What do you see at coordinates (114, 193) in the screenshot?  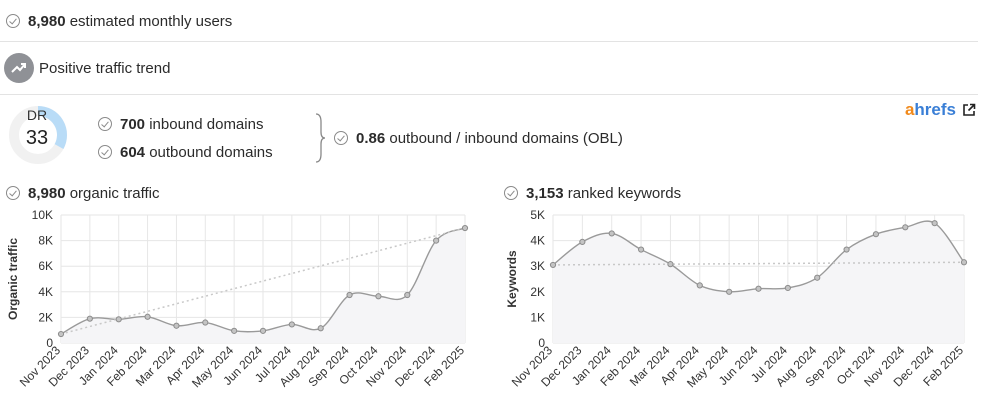 I see `organic-traffic-label: organic traffic` at bounding box center [114, 193].